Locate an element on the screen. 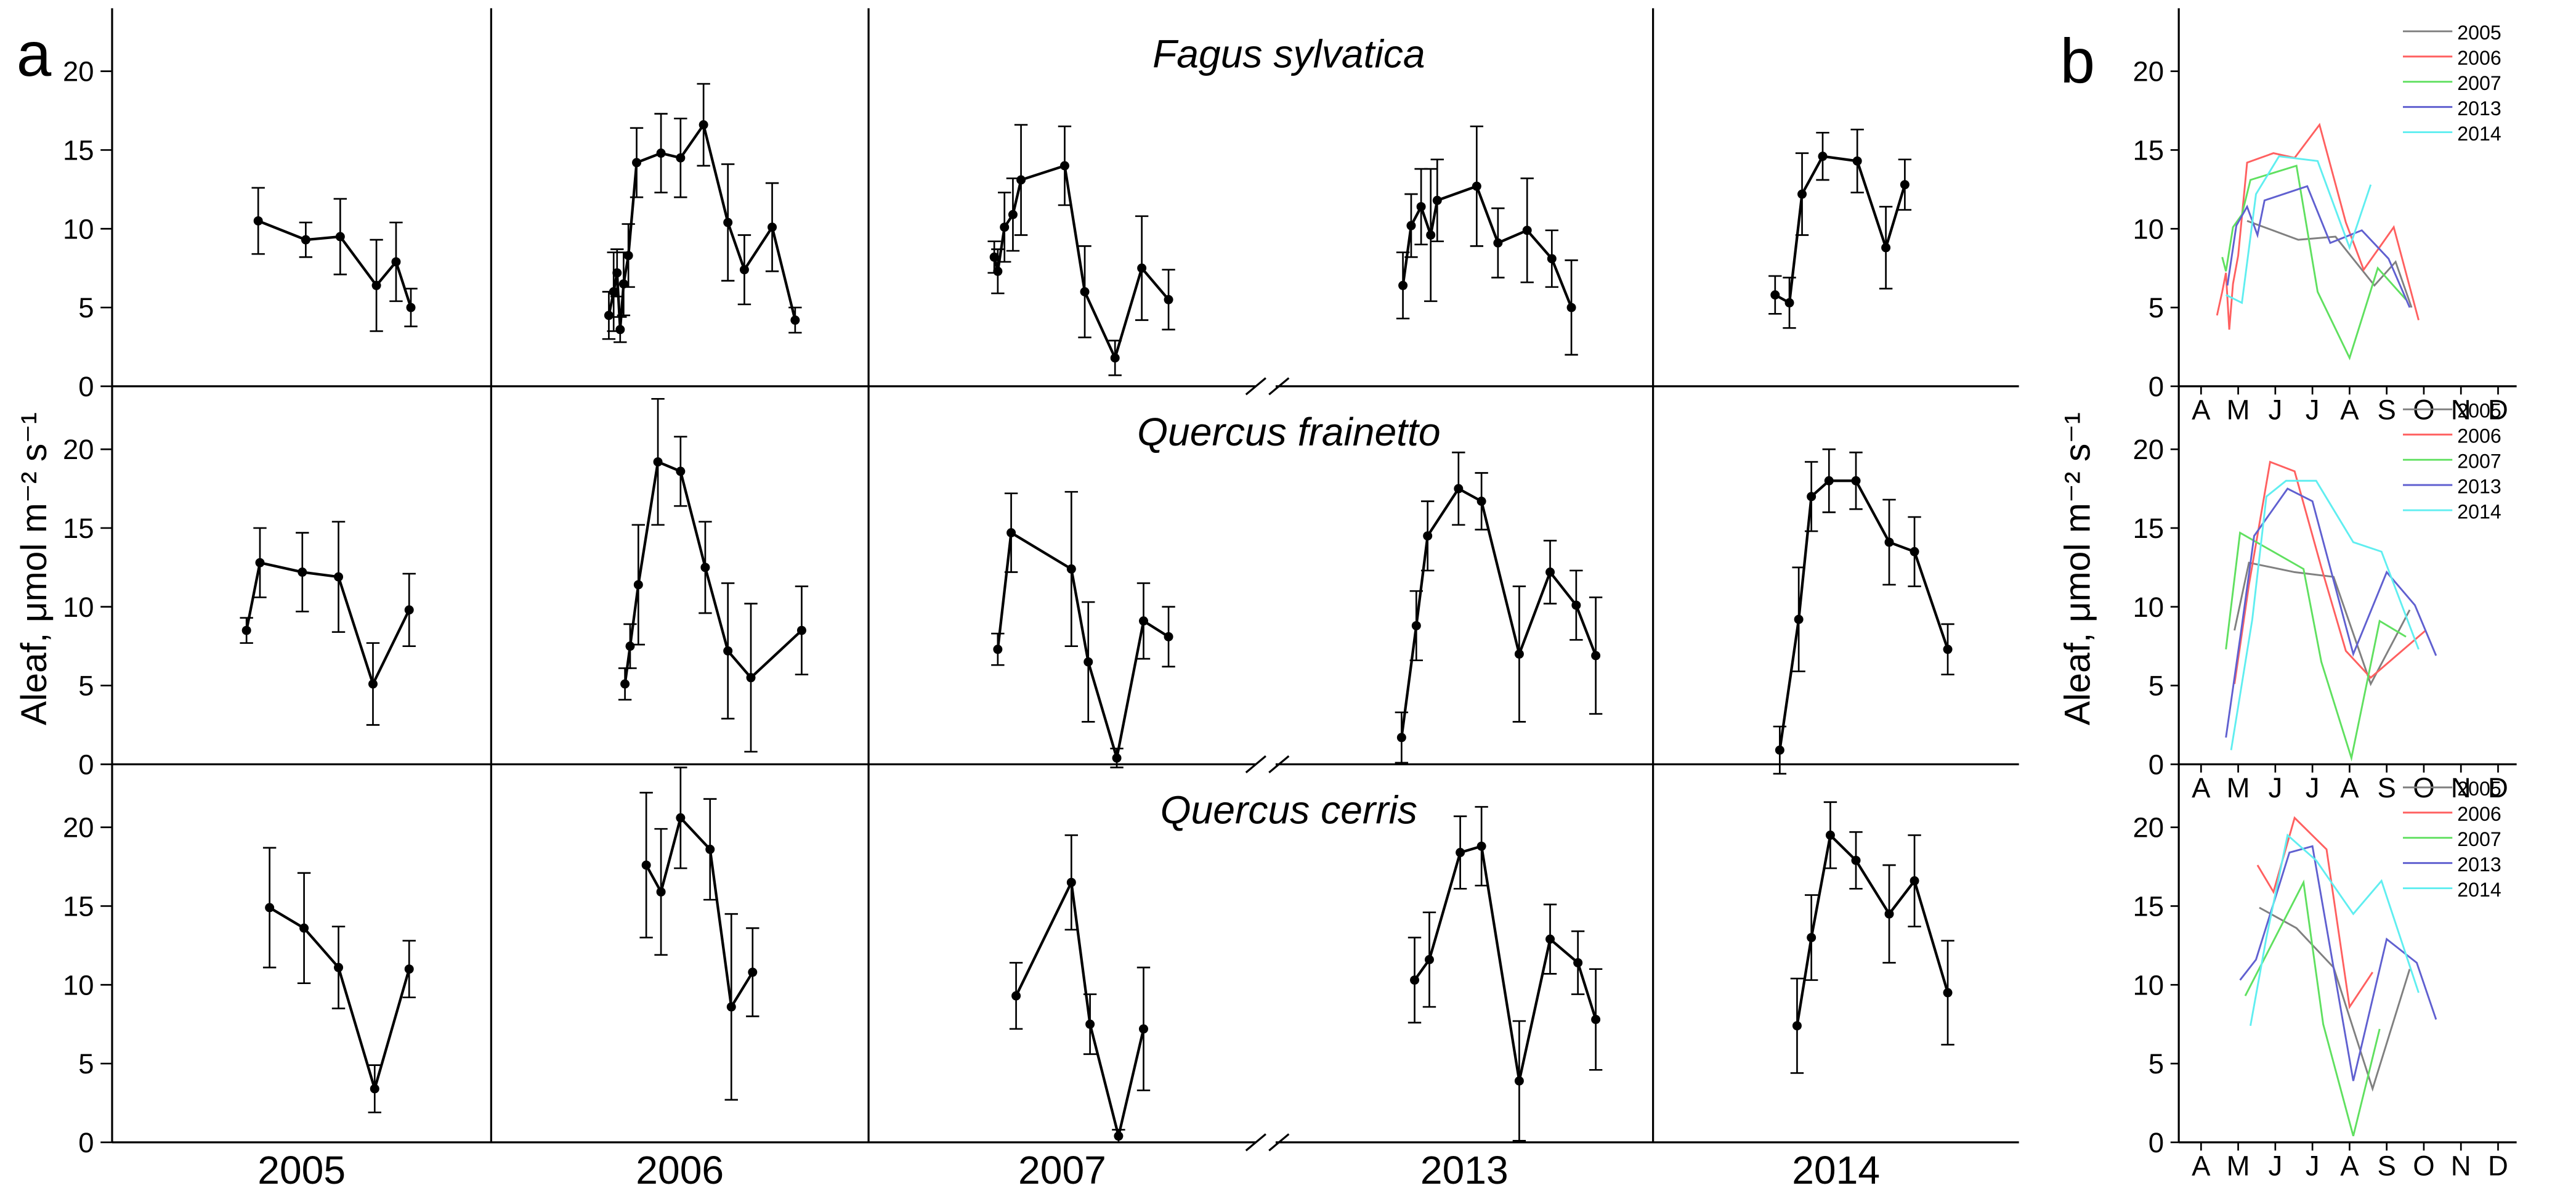 The height and width of the screenshot is (1188, 2576). x-tick-label: 2014 is located at coordinates (1836, 1168).